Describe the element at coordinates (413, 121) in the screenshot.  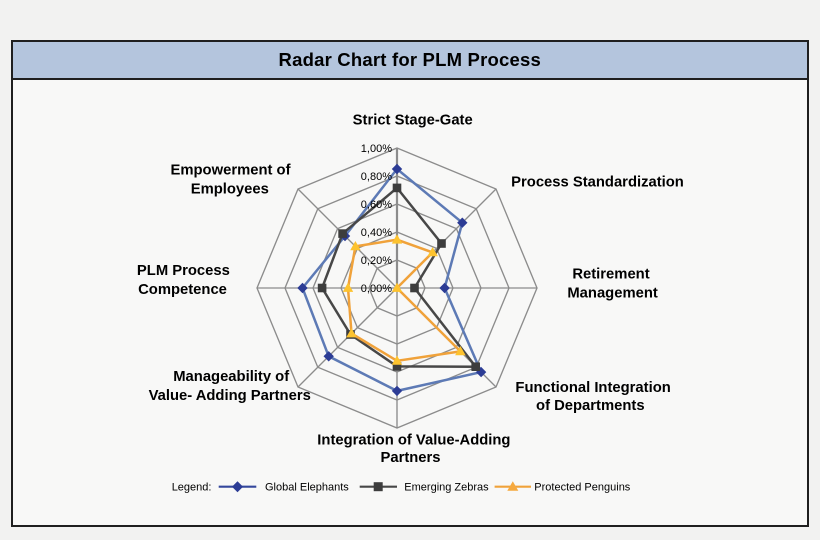
I see `svg-text: Strict Stage-Gate` at that location.